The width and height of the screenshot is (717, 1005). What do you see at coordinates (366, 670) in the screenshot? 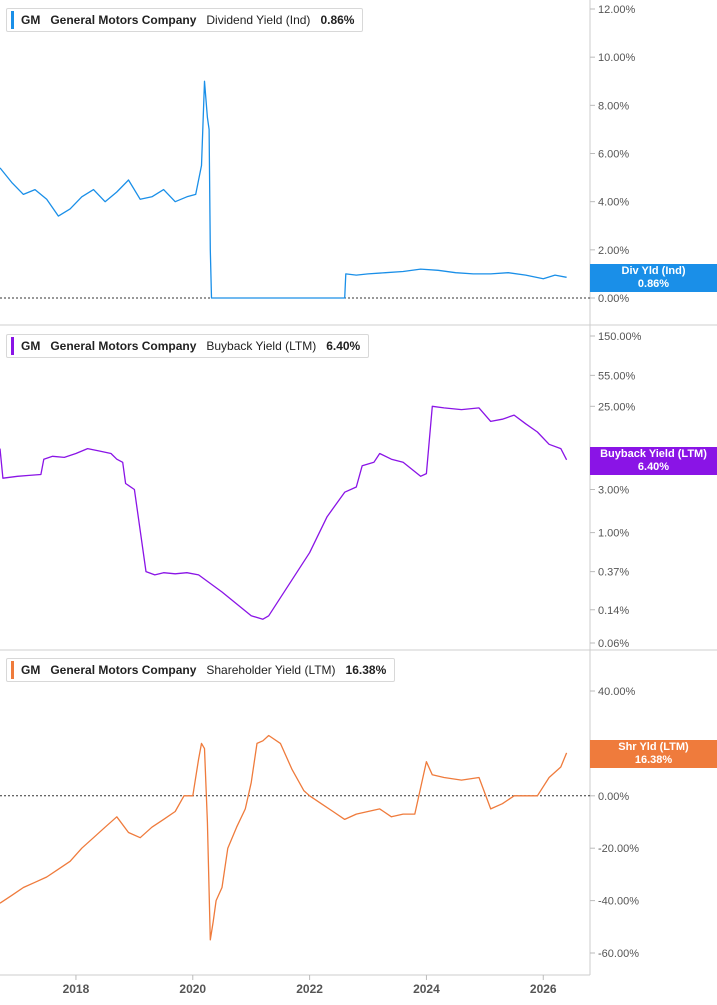
I see `legend-value: 16.38%` at bounding box center [366, 670].